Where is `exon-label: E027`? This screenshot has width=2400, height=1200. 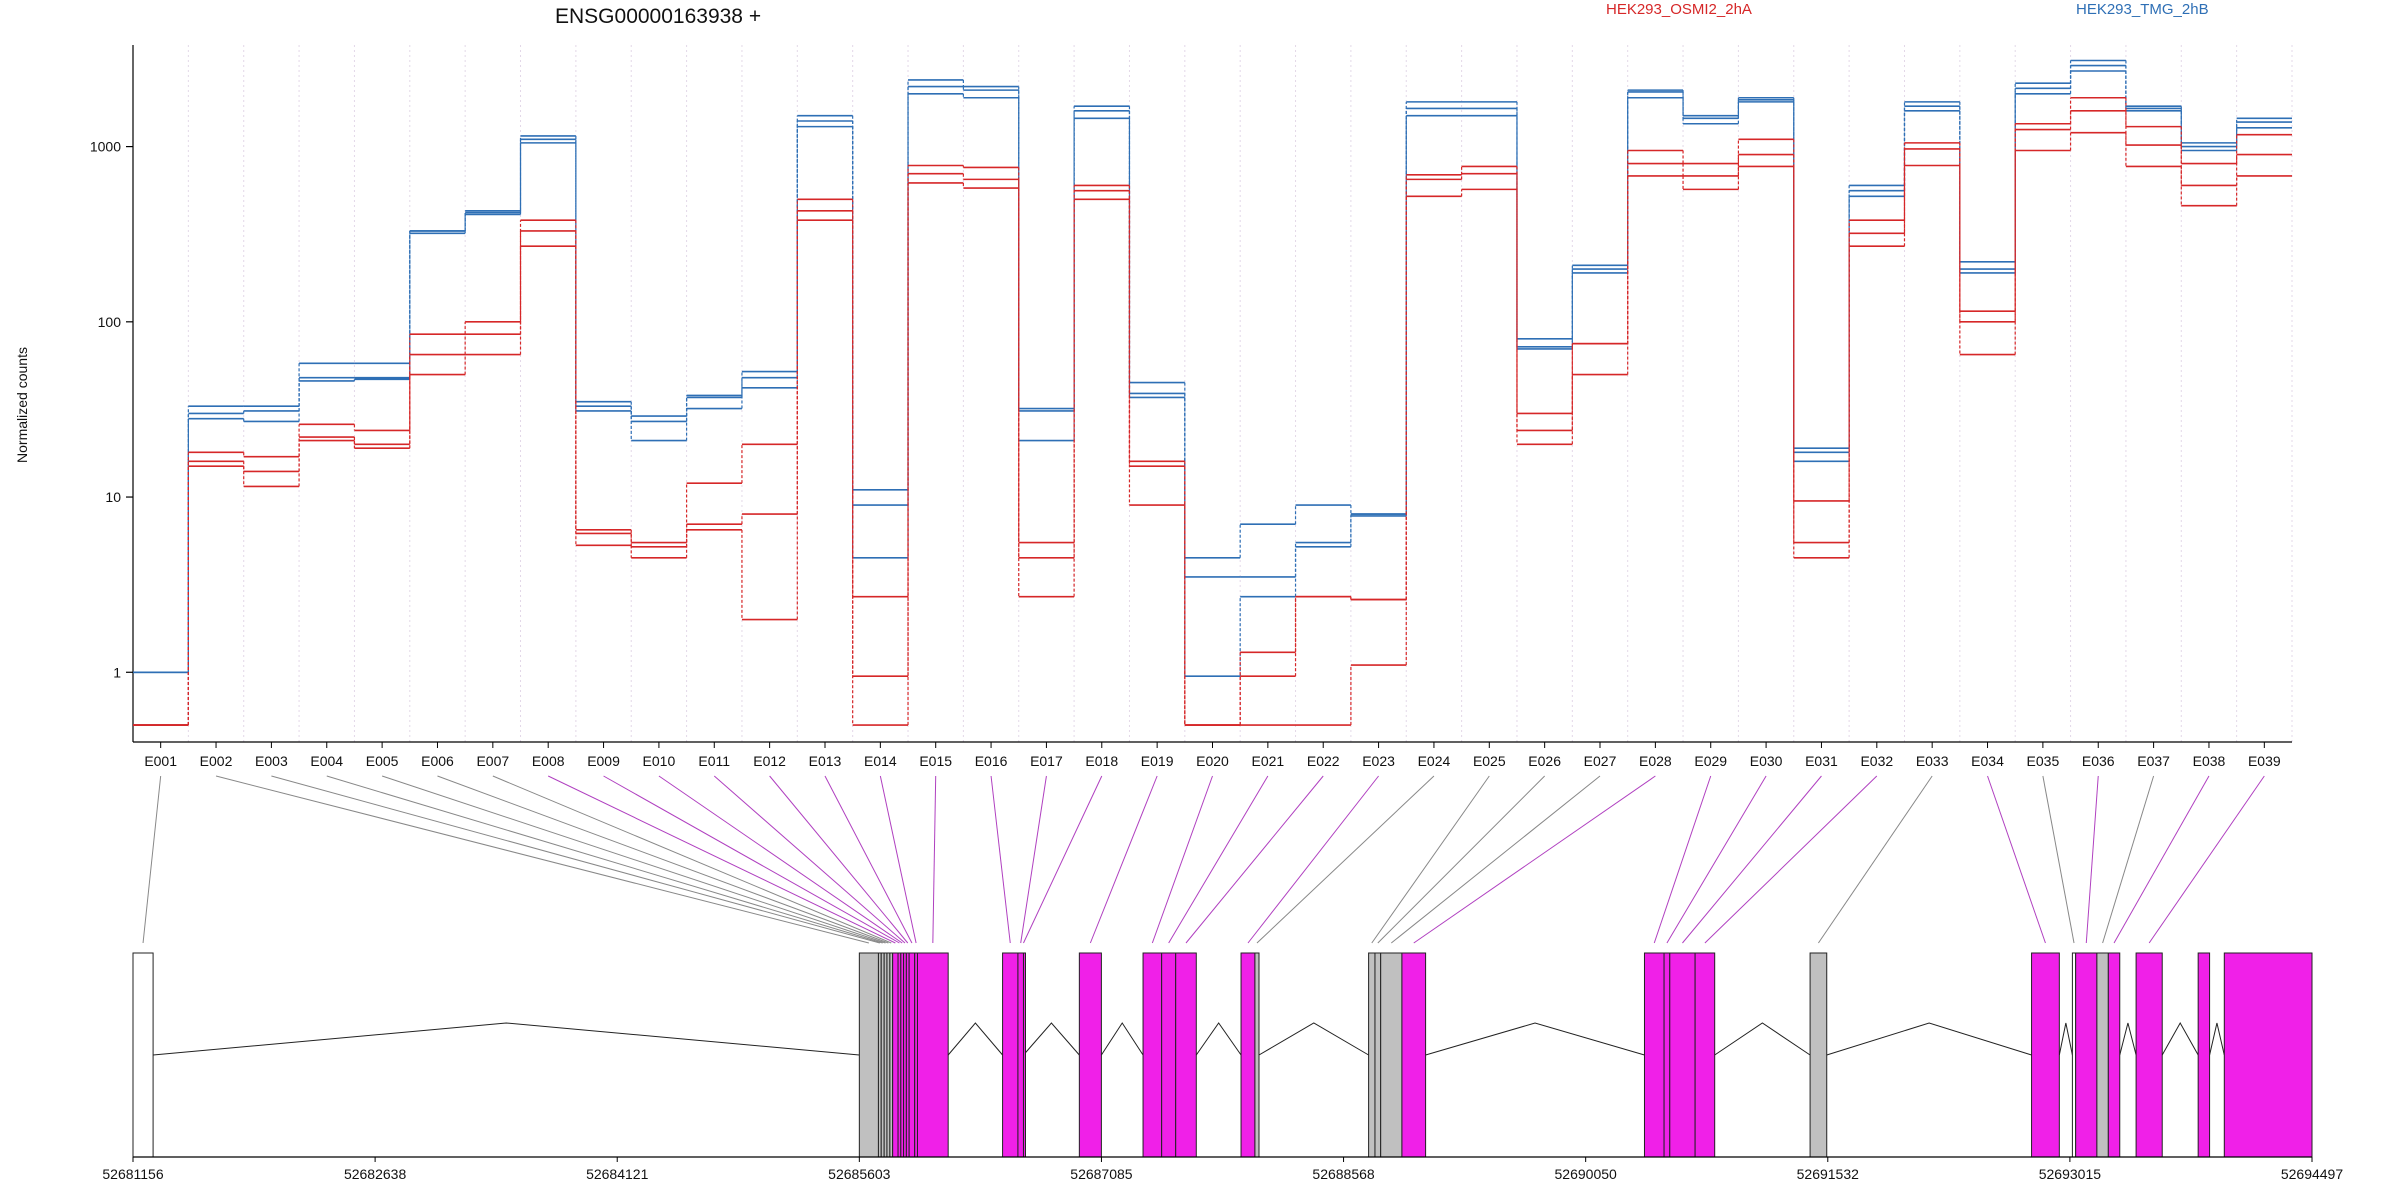 exon-label: E027 is located at coordinates (1600, 761).